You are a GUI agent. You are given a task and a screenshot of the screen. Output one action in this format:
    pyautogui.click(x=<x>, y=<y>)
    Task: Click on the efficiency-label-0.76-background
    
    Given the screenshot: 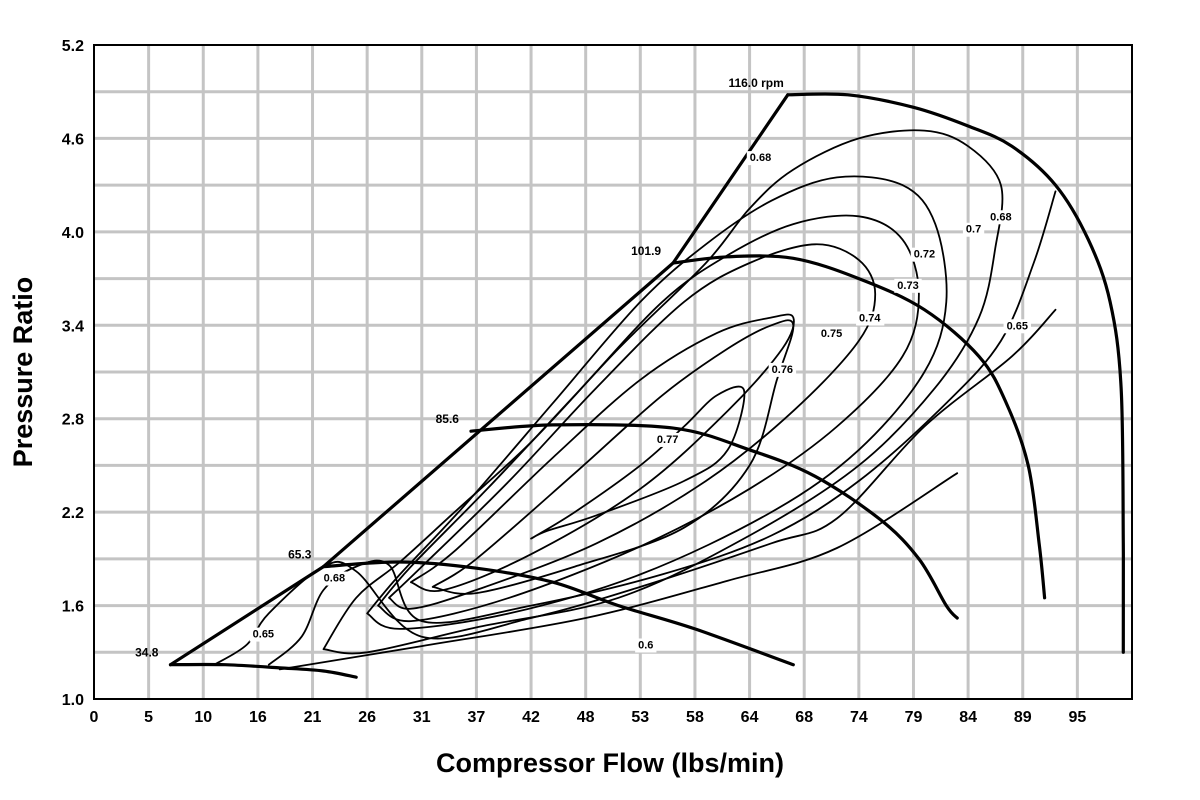 What is the action you would take?
    pyautogui.click(x=782, y=369)
    